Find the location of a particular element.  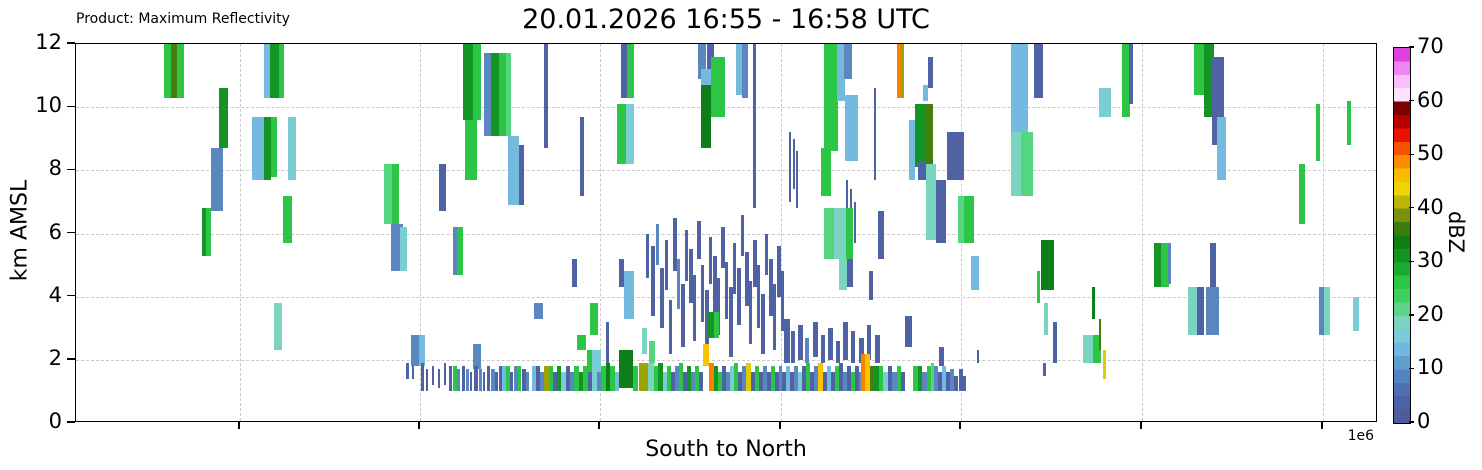

colorbar-label: dBZ is located at coordinates (1456, 232).